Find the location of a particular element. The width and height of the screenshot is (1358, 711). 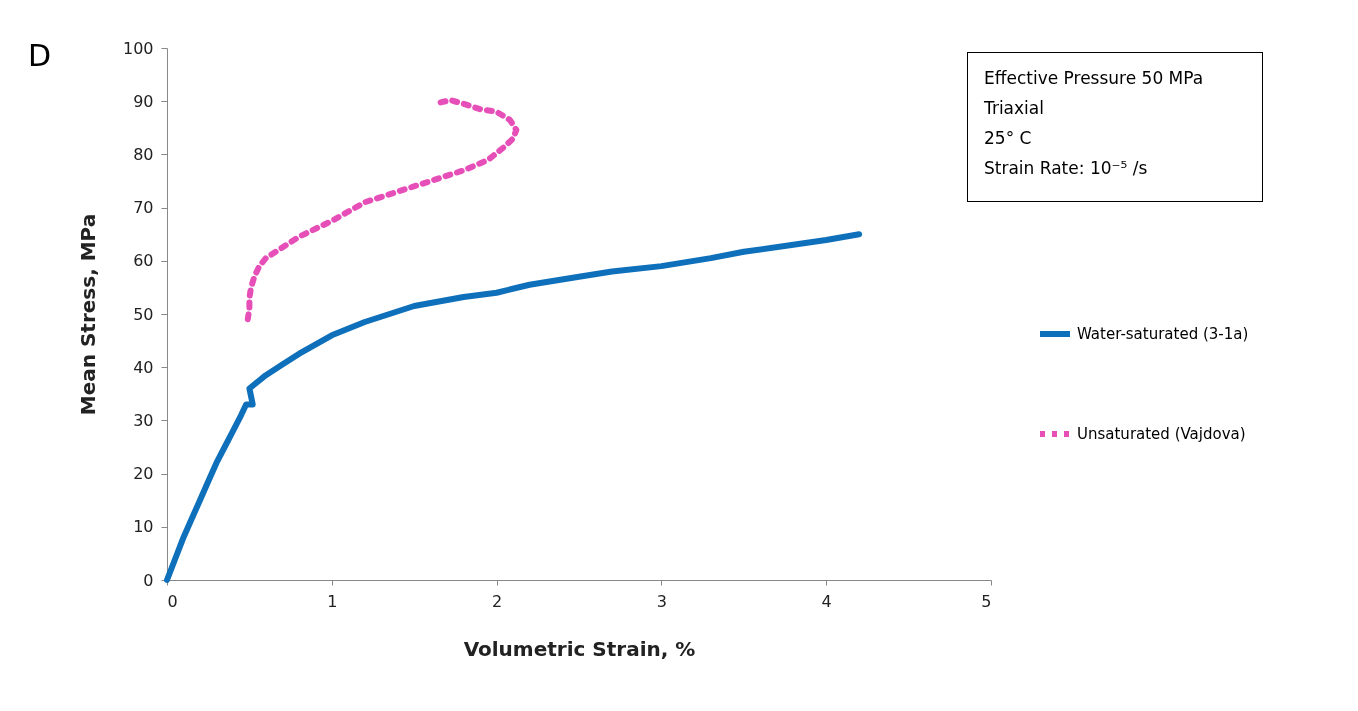

legend-label: Unsaturated (Vajdova) is located at coordinates (1161, 434).